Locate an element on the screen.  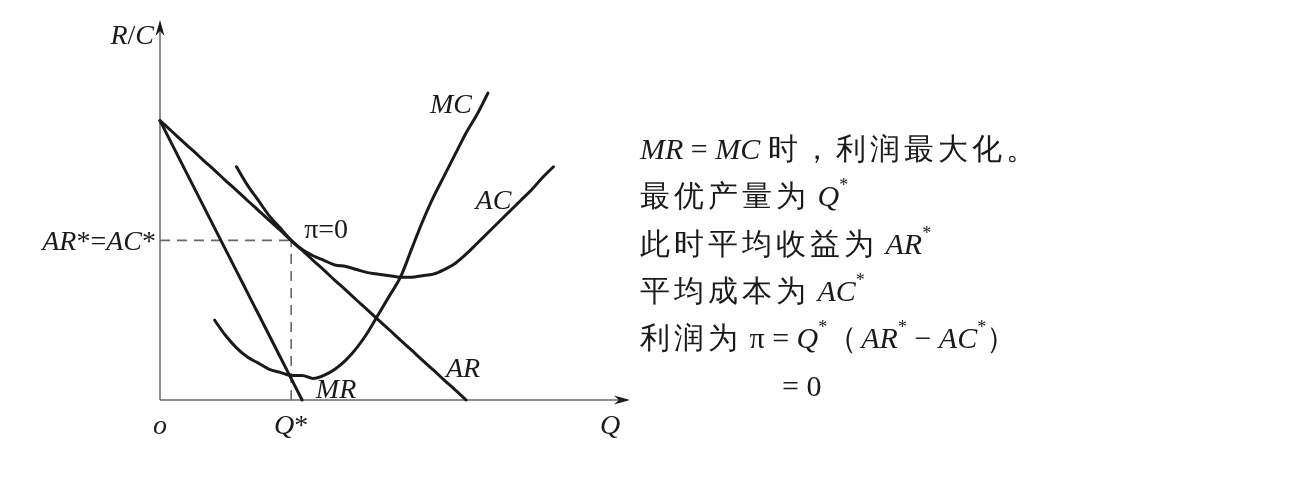
annotation: π=0 is located at coordinates (326, 228).